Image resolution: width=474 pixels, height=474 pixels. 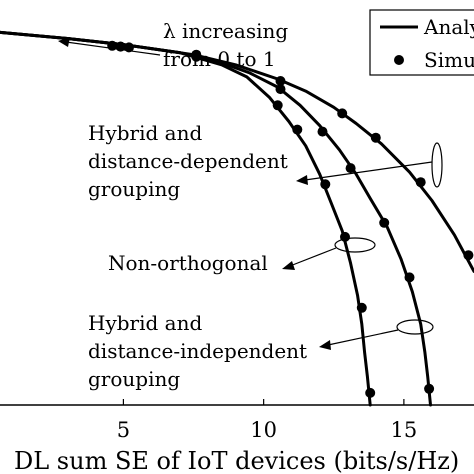 What do you see at coordinates (404, 430) in the screenshot?
I see `x-tick-label: 15` at bounding box center [404, 430].